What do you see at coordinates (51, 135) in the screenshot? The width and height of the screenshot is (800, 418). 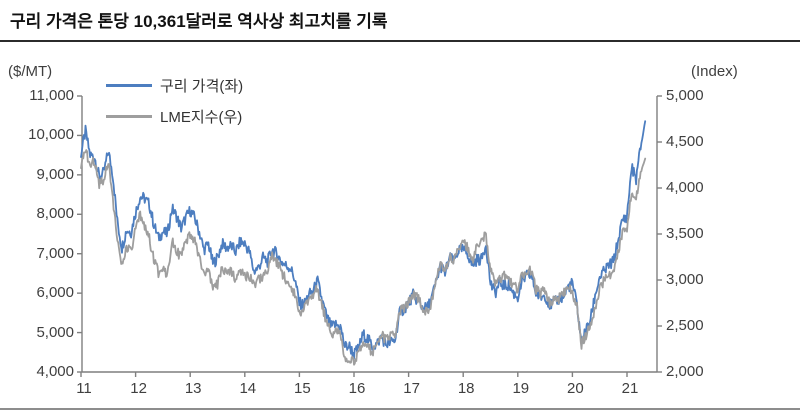 I see `left-axis-tick-label: 10,000` at bounding box center [51, 135].